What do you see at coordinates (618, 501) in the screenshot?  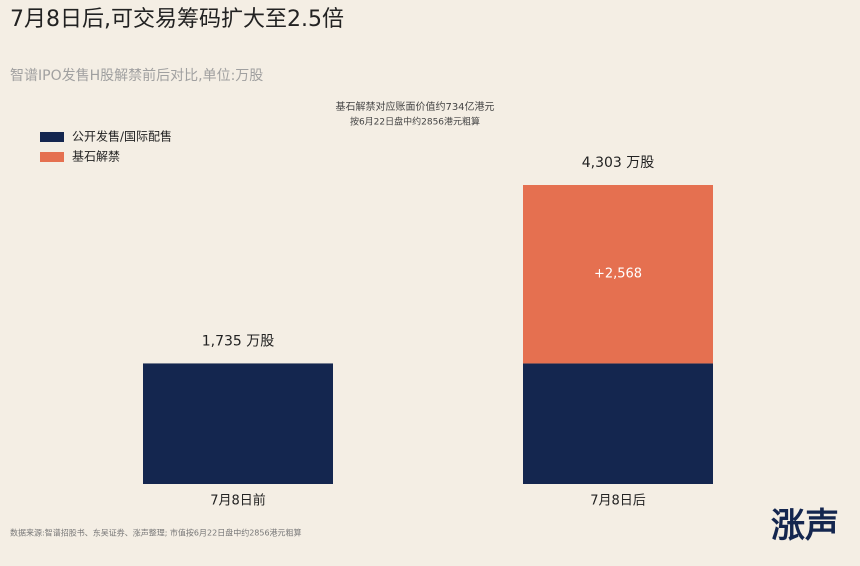 I see `x-tick-label: 7月8日后` at bounding box center [618, 501].